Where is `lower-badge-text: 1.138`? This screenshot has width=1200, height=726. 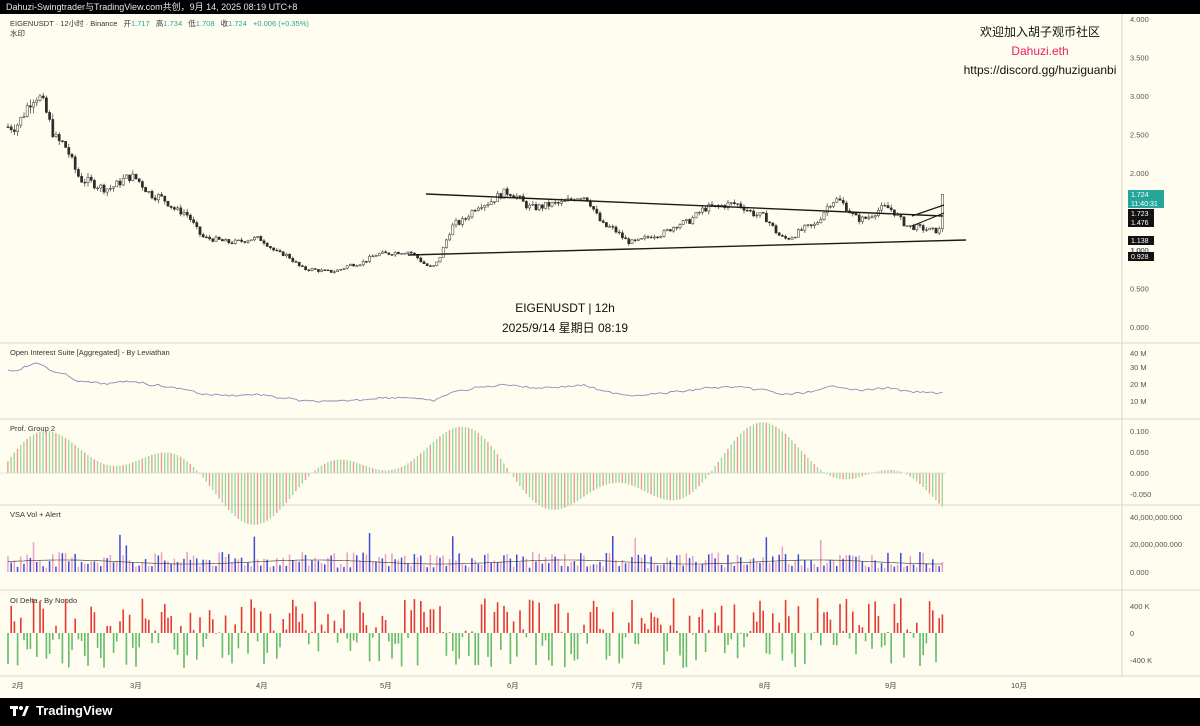 lower-badge-text: 1.138 is located at coordinates (1140, 241).